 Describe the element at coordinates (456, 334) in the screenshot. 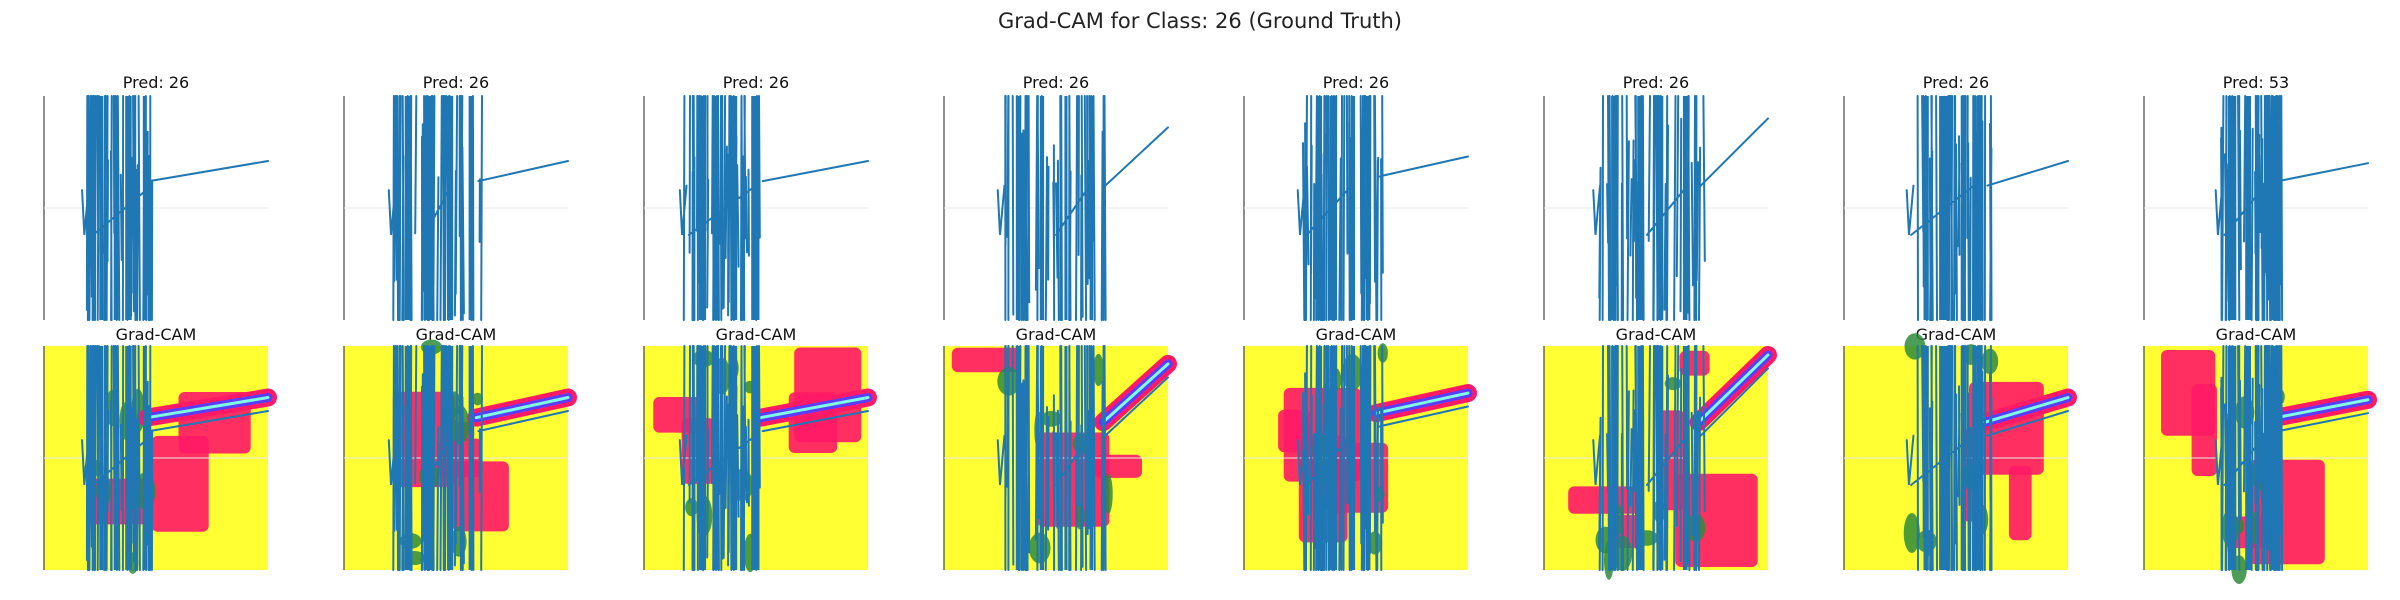

I see `gradcam-title-1: Grad-CAM` at that location.